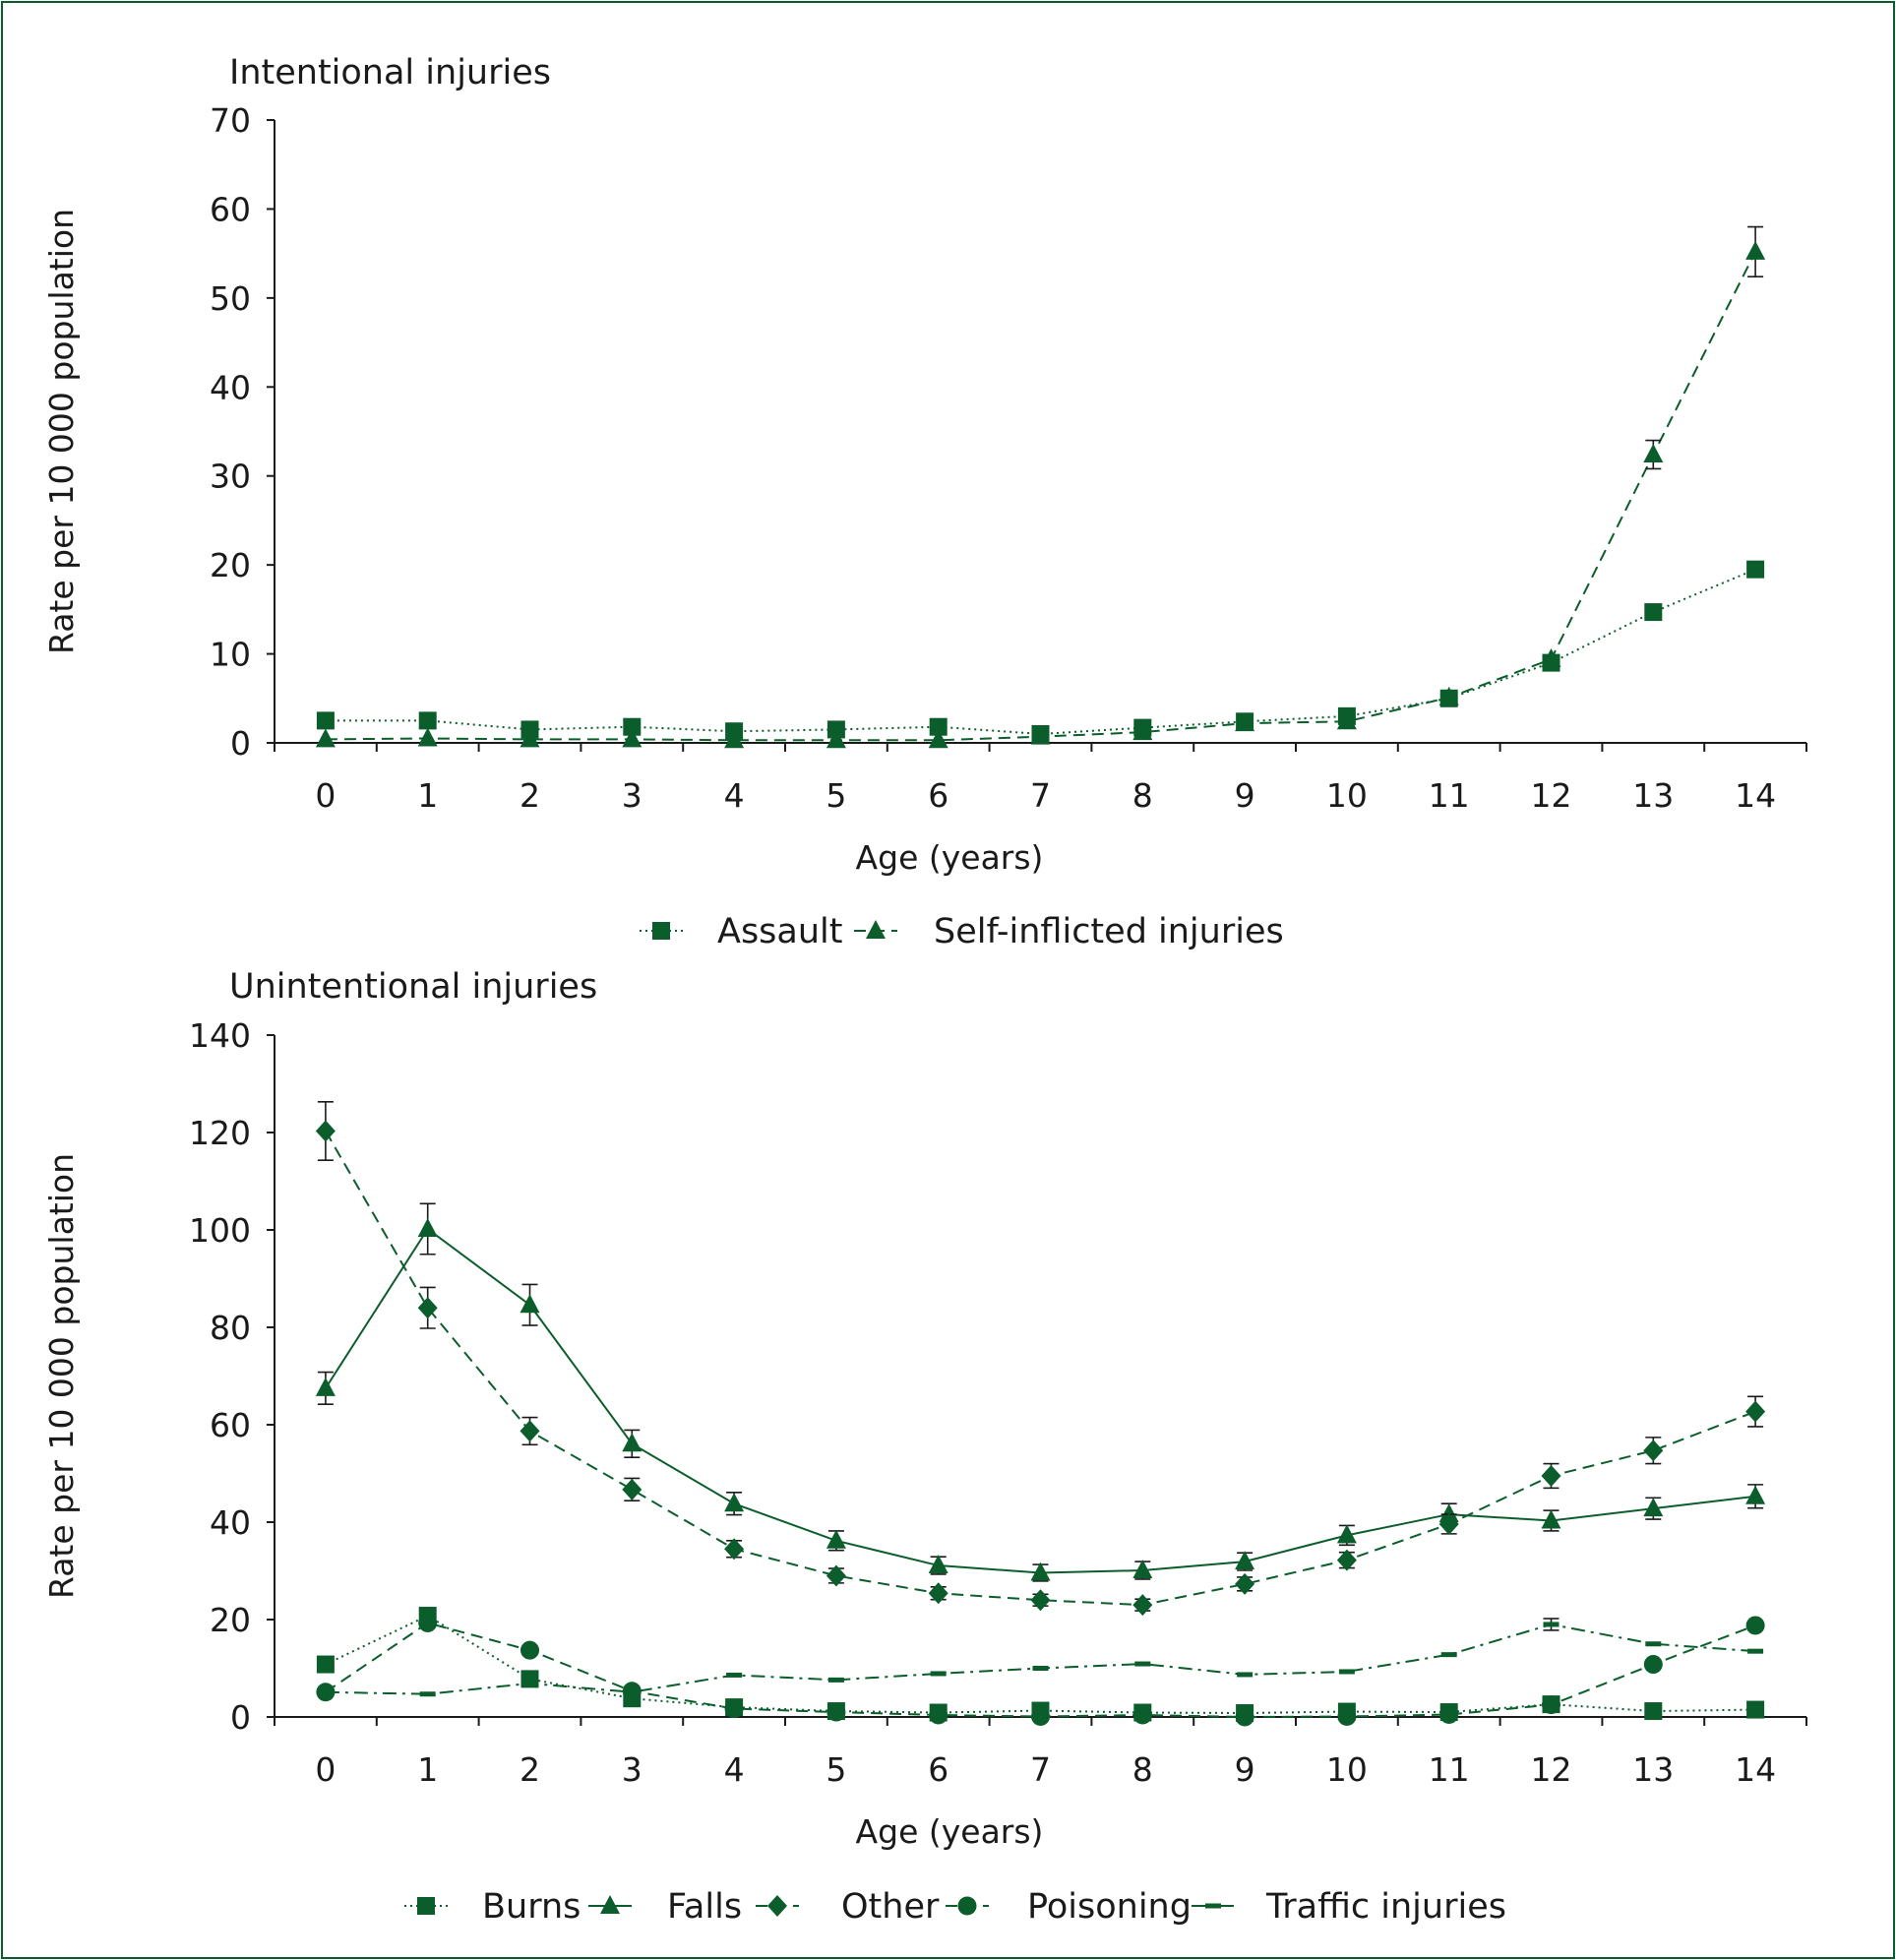  I want to click on x-tick-label: 14, so click(1755, 795).